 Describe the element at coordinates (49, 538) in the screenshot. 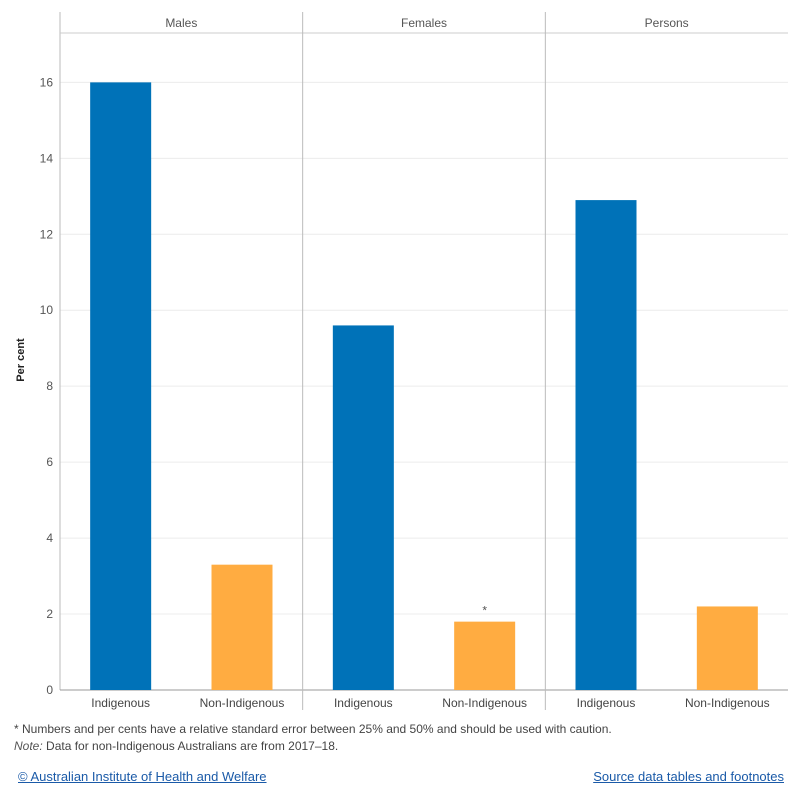

I see `y-tick-label: 4` at that location.